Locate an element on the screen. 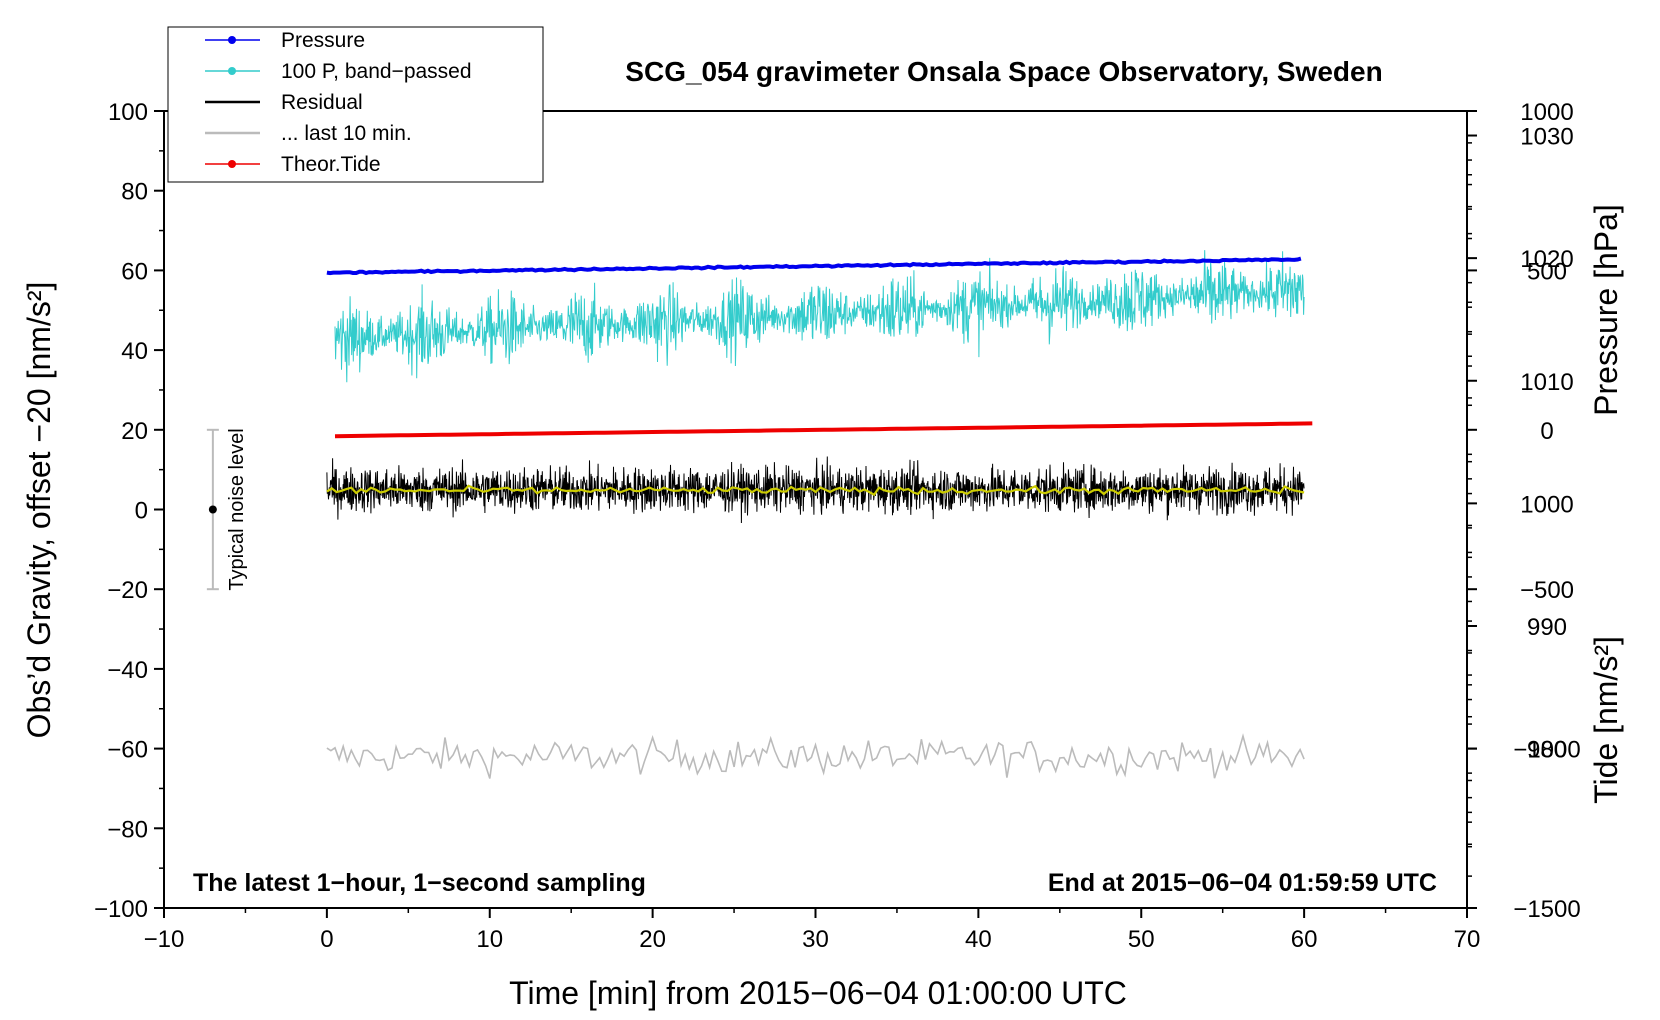 This screenshot has width=1660, height=1020. x-axis-title: Time [min] from 2015−06−04 01:00:00 UTC is located at coordinates (818, 993).